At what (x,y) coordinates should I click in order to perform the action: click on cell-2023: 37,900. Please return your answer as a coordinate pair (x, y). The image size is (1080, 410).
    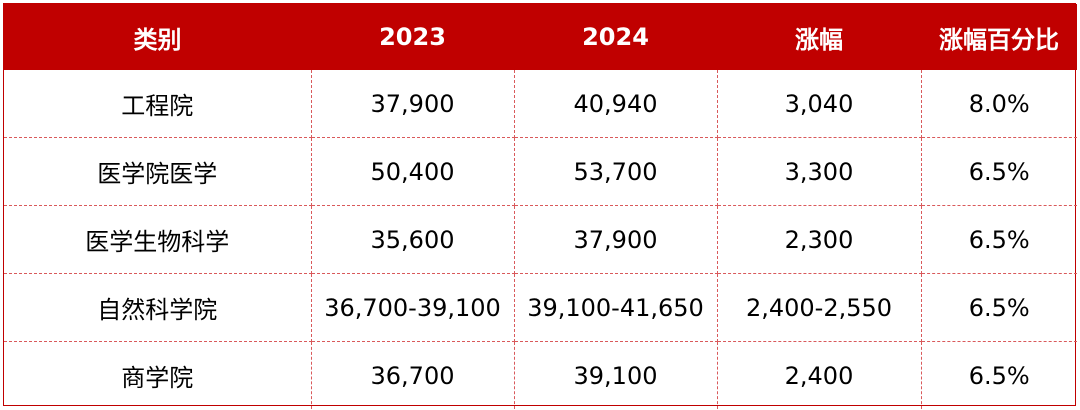
    Looking at the image, I should click on (412, 104).